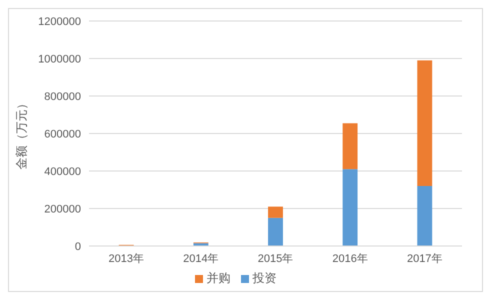 This screenshot has width=491, height=300. Describe the element at coordinates (62, 96) in the screenshot. I see `y-tick-label: 800000` at that location.